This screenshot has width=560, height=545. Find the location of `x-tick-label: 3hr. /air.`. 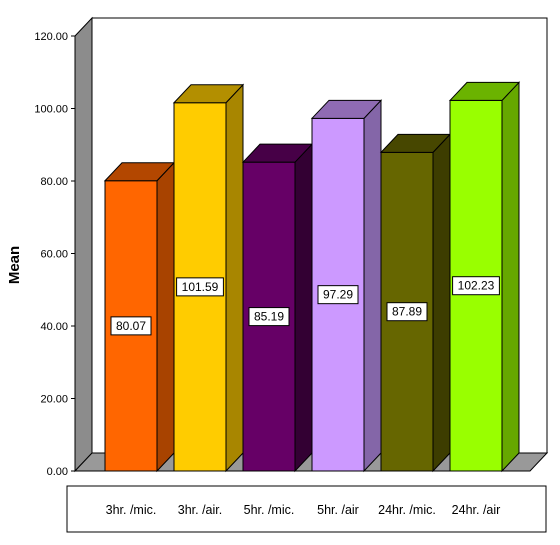

x-tick-label: 3hr. /air. is located at coordinates (200, 510).